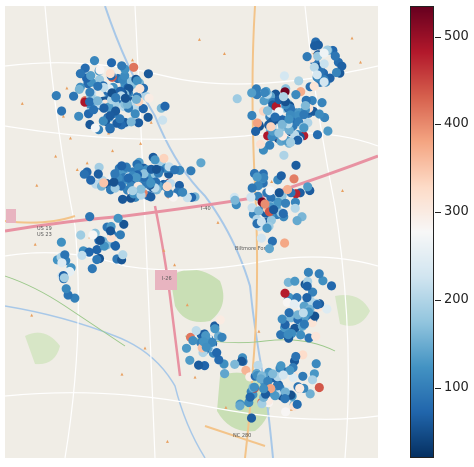 Image resolution: width=474 pixels, height=467 pixels. What do you see at coordinates (352, 310) in the screenshot?
I see `park-area` at bounding box center [352, 310].